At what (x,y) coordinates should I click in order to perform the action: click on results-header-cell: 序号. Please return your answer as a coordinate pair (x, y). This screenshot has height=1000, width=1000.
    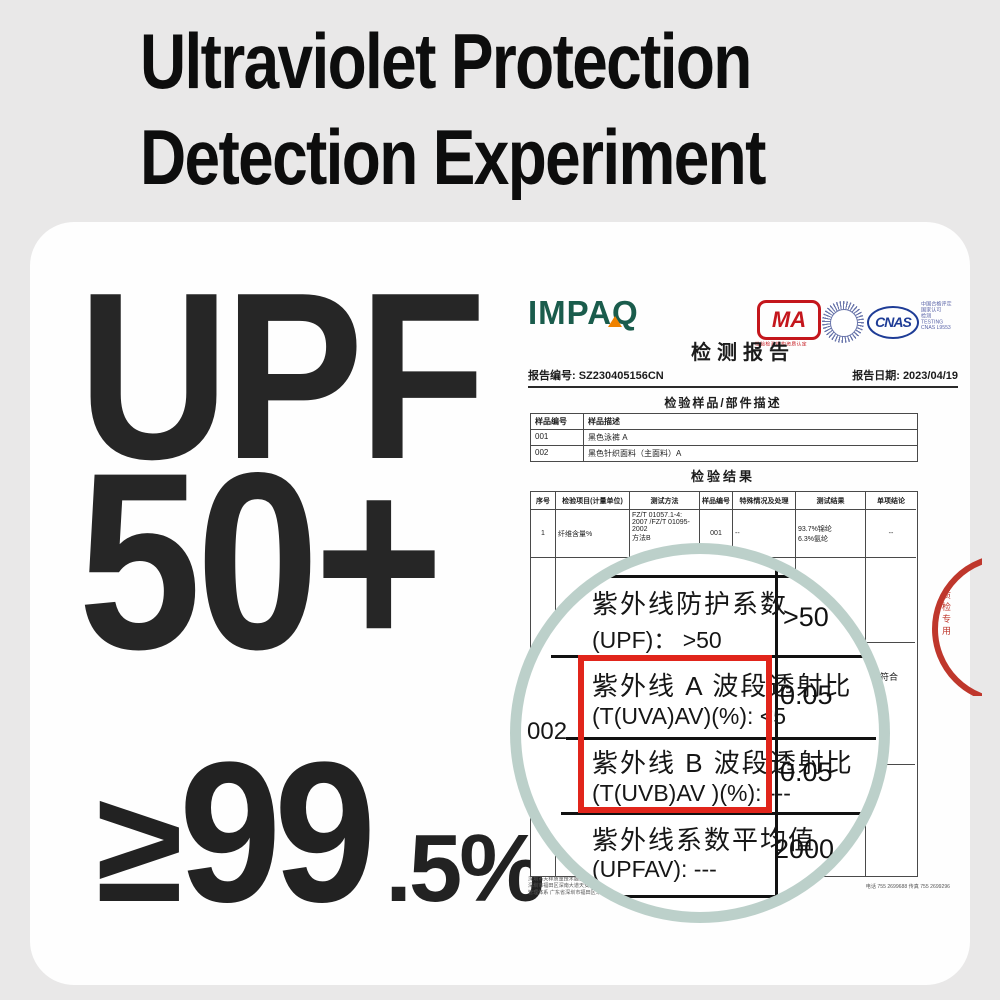
    Looking at the image, I should click on (543, 501).